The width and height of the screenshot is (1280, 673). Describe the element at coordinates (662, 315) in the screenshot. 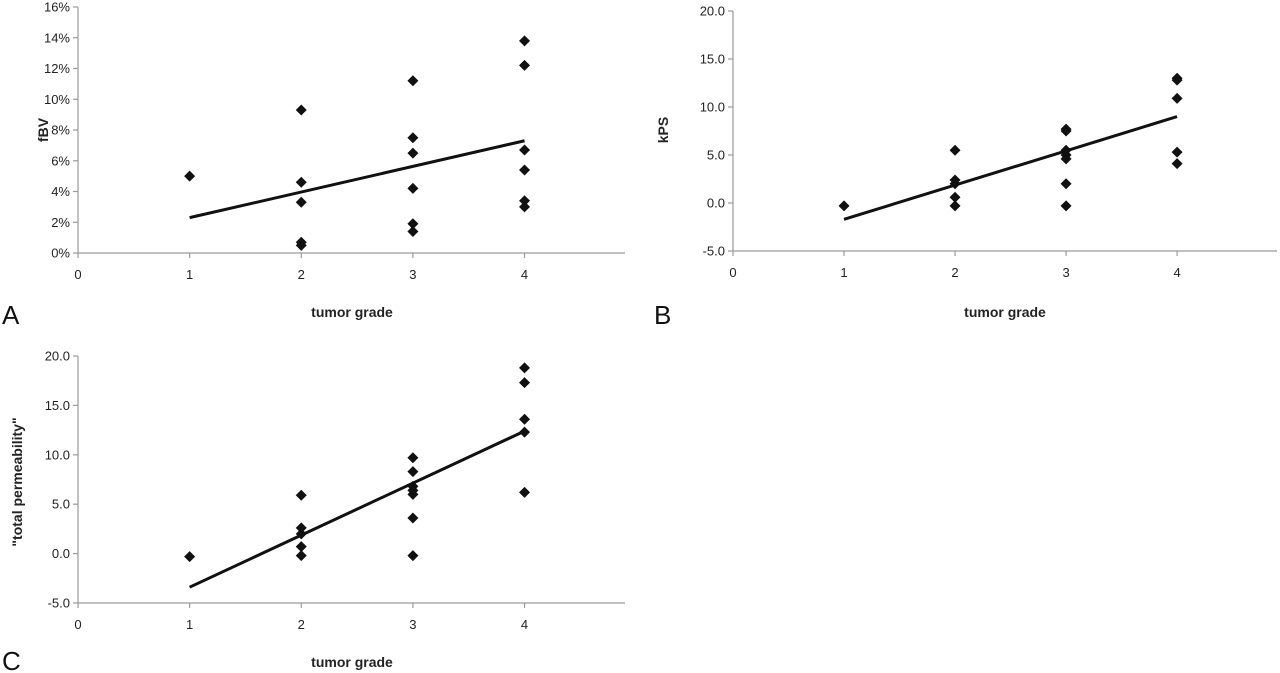

I see `panel-letter: B` at that location.